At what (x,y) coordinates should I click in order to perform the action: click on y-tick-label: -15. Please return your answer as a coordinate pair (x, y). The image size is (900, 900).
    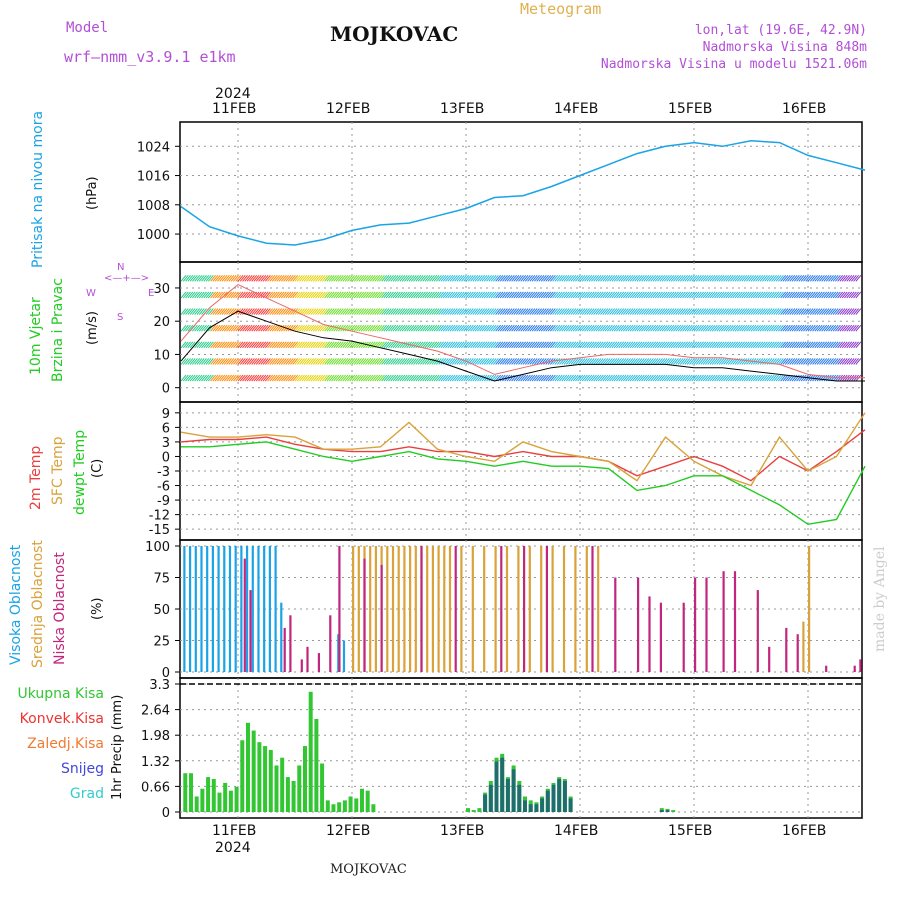
    Looking at the image, I should click on (159, 530).